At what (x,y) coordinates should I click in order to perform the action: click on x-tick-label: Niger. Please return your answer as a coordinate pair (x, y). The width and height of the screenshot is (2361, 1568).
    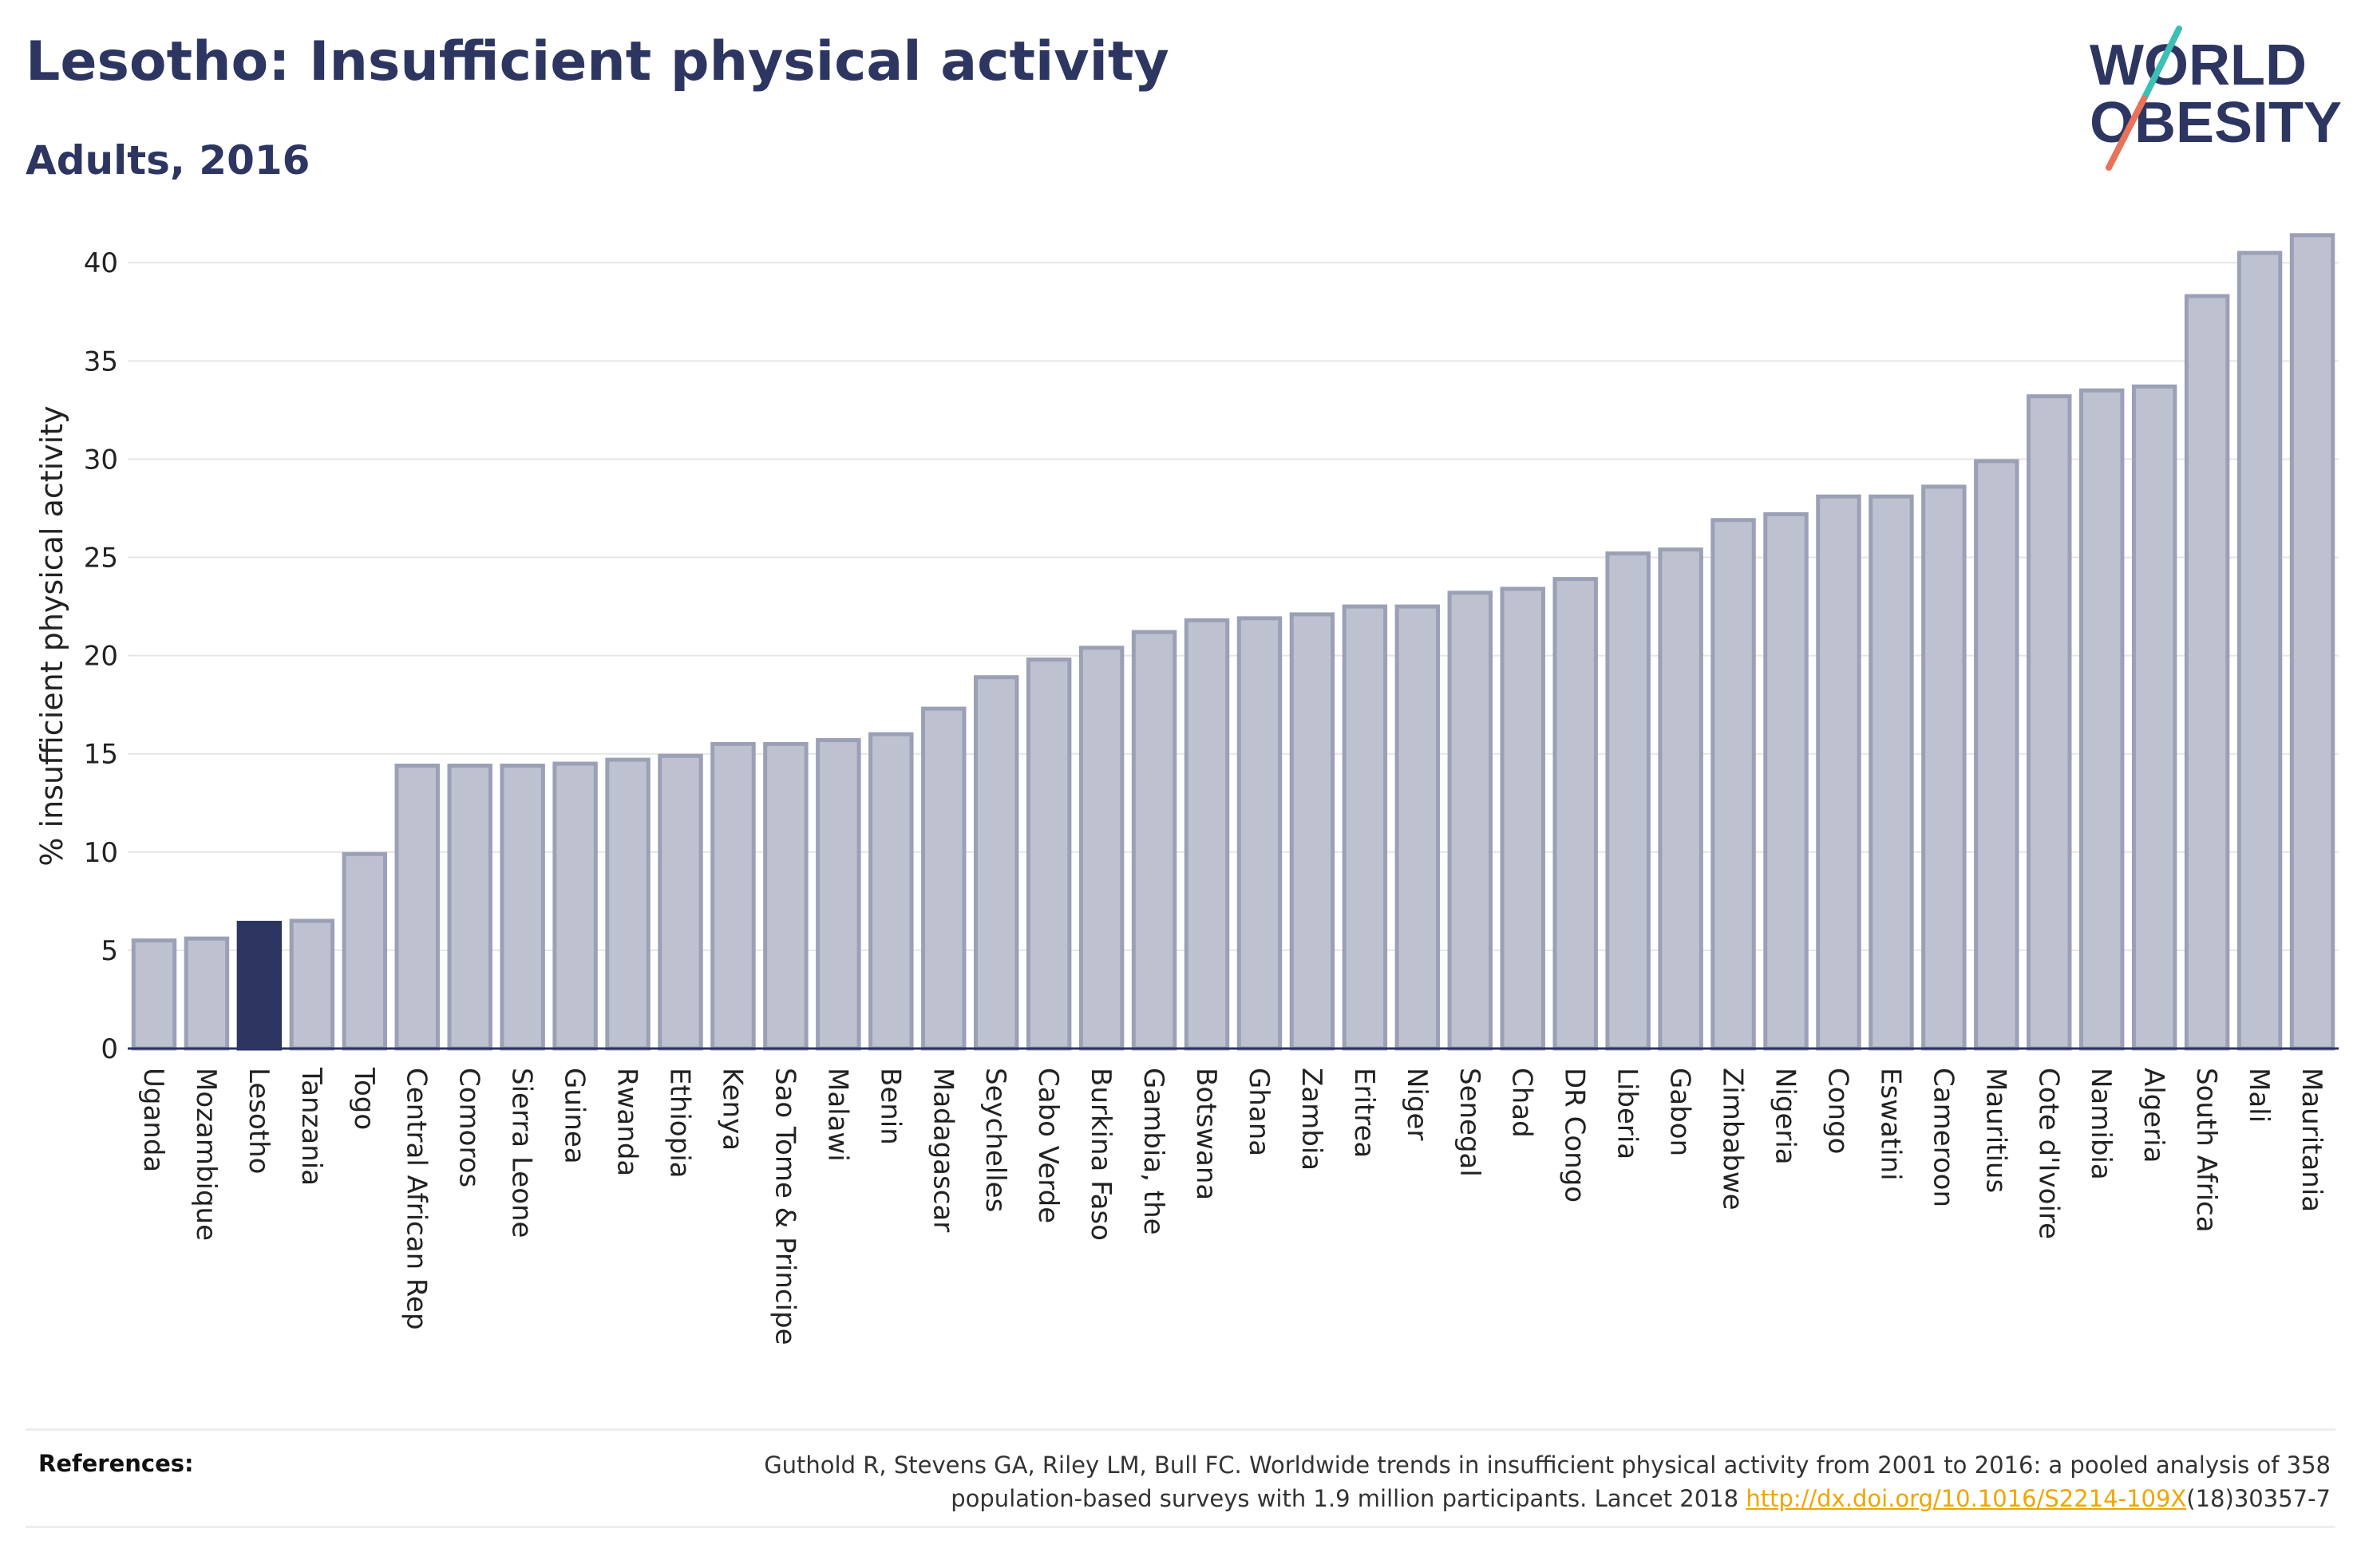
    Looking at the image, I should click on (1417, 1104).